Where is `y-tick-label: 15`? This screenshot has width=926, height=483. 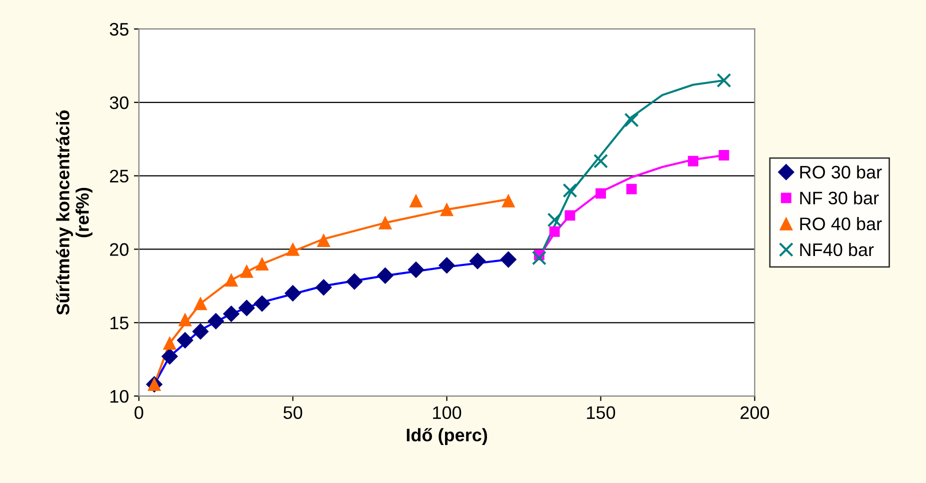 y-tick-label: 15 is located at coordinates (119, 323).